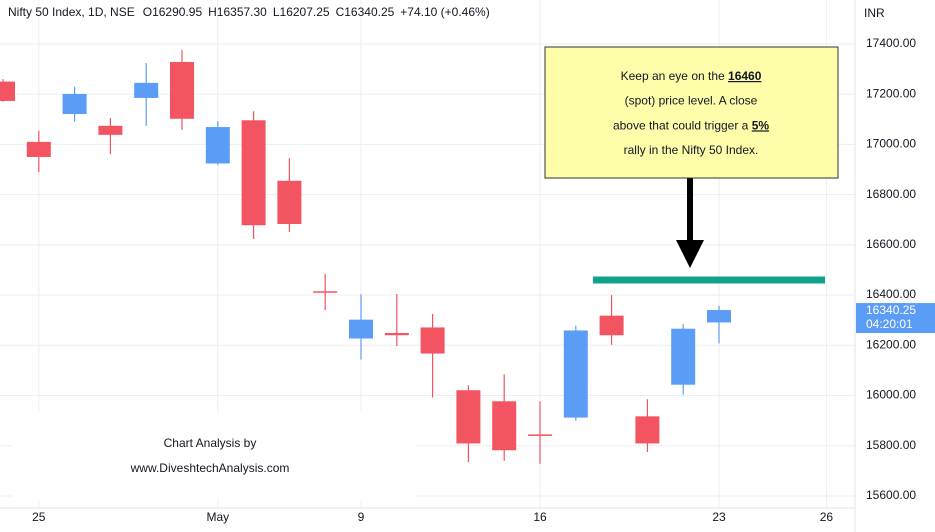 This screenshot has width=935, height=532. What do you see at coordinates (891, 294) in the screenshot?
I see `y-tick-label: 16400.00` at bounding box center [891, 294].